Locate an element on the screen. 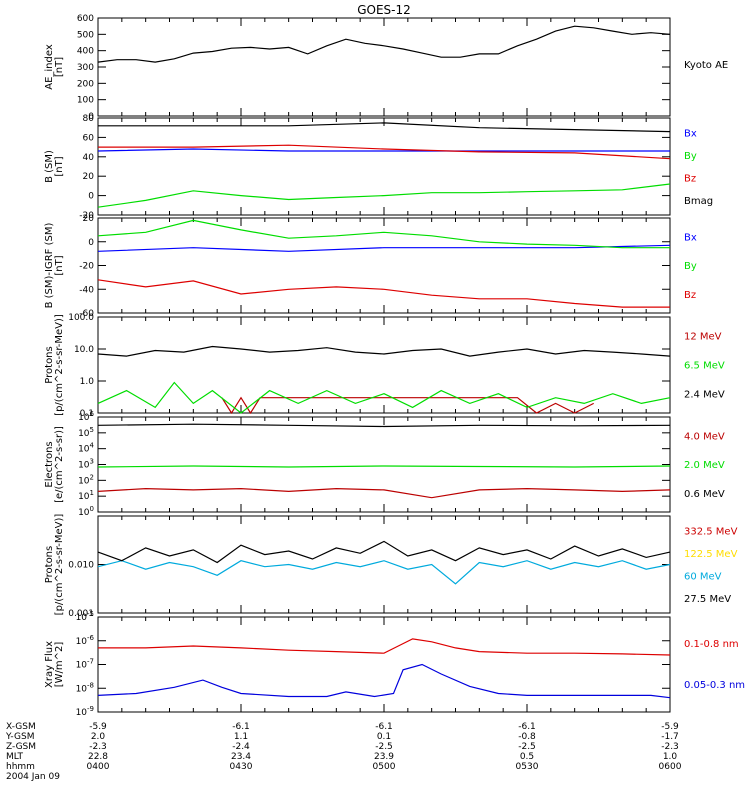 The image size is (750, 800). legend-3-1: 6.5 MeV is located at coordinates (704, 366).